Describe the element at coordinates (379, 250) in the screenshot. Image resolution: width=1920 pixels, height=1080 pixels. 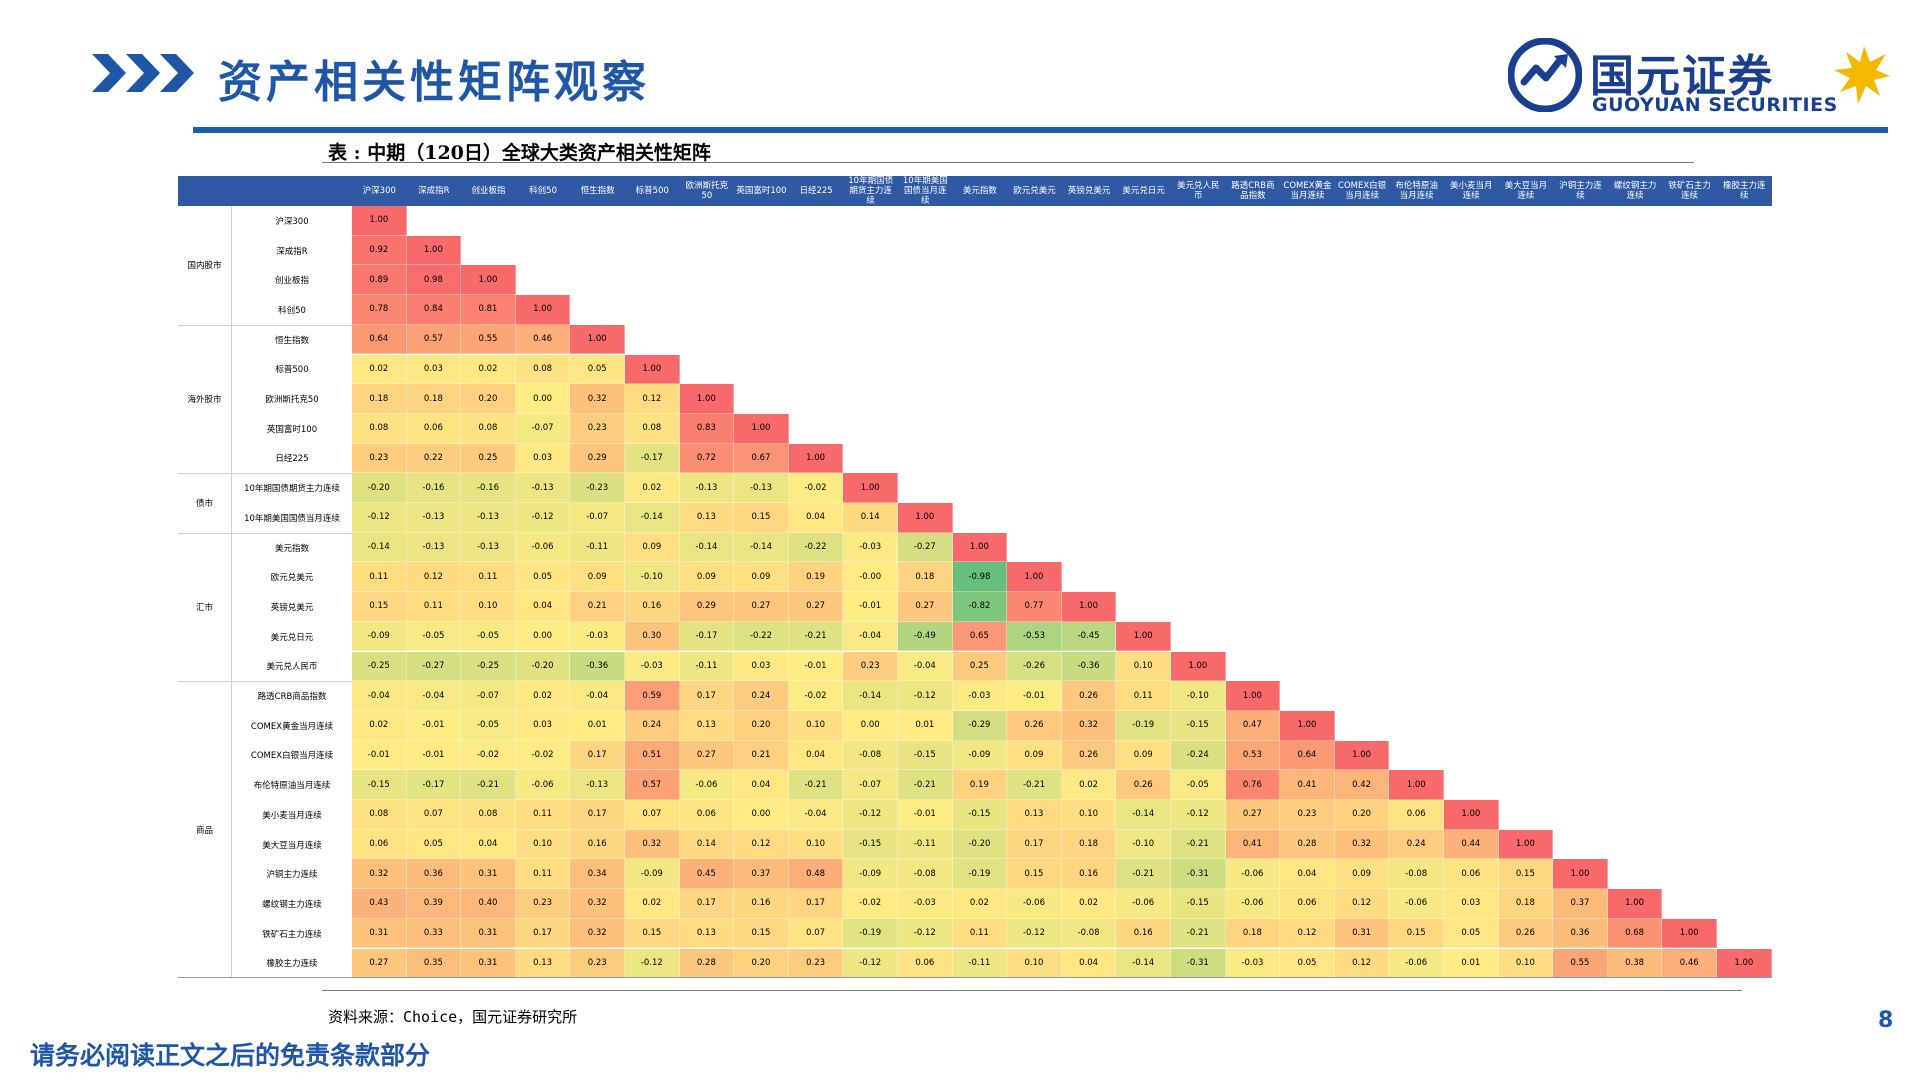
I see `matrix-cell: 0.92` at that location.